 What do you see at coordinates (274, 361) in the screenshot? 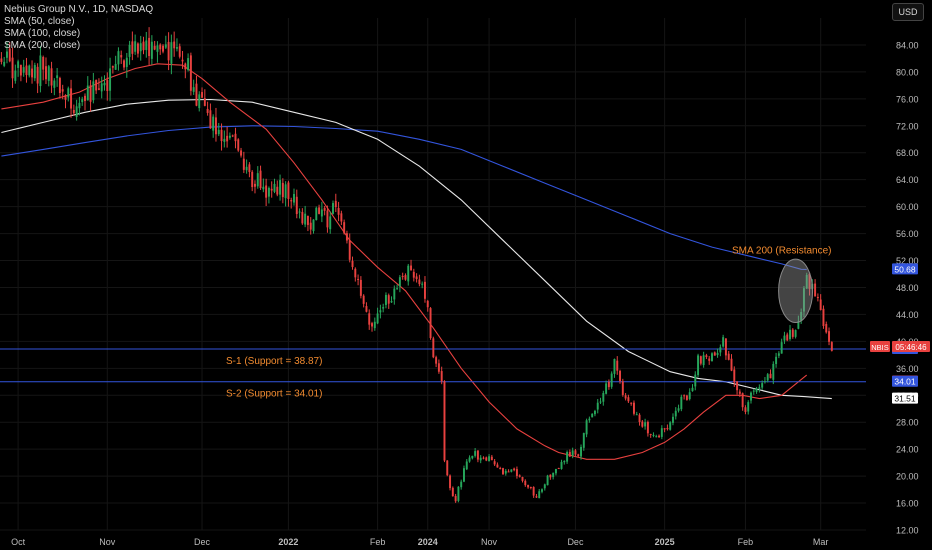
I see `support-1-label: S-1 (Support = 38.87)` at bounding box center [274, 361].